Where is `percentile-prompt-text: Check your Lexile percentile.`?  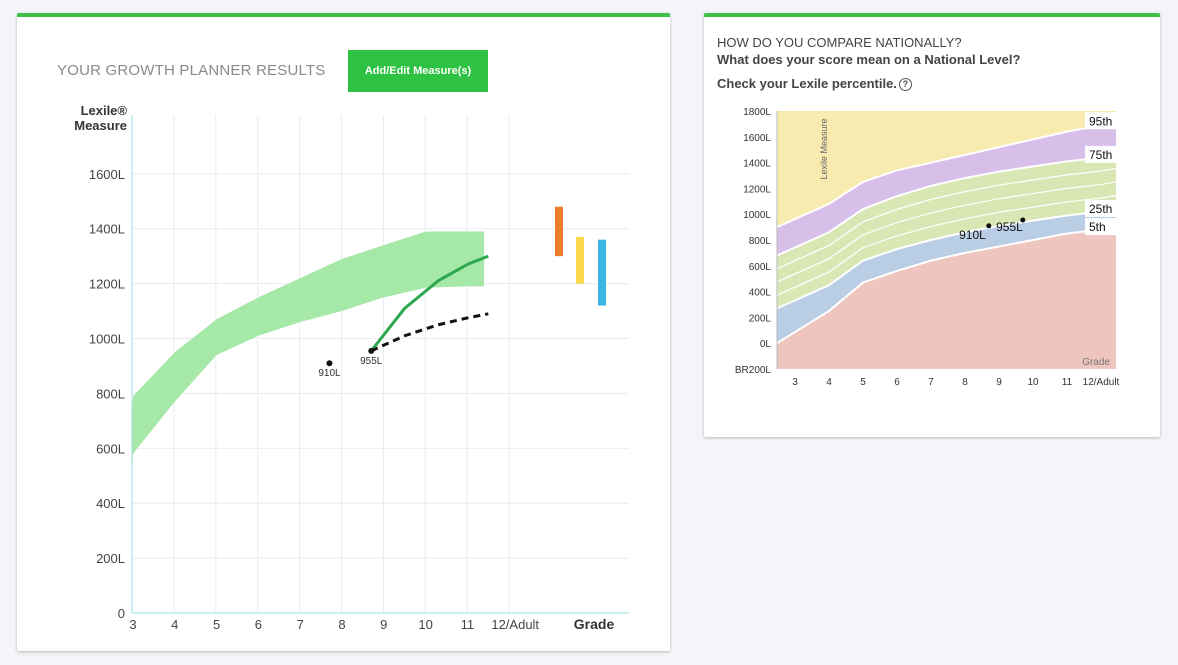 percentile-prompt-text: Check your Lexile percentile. is located at coordinates (807, 83).